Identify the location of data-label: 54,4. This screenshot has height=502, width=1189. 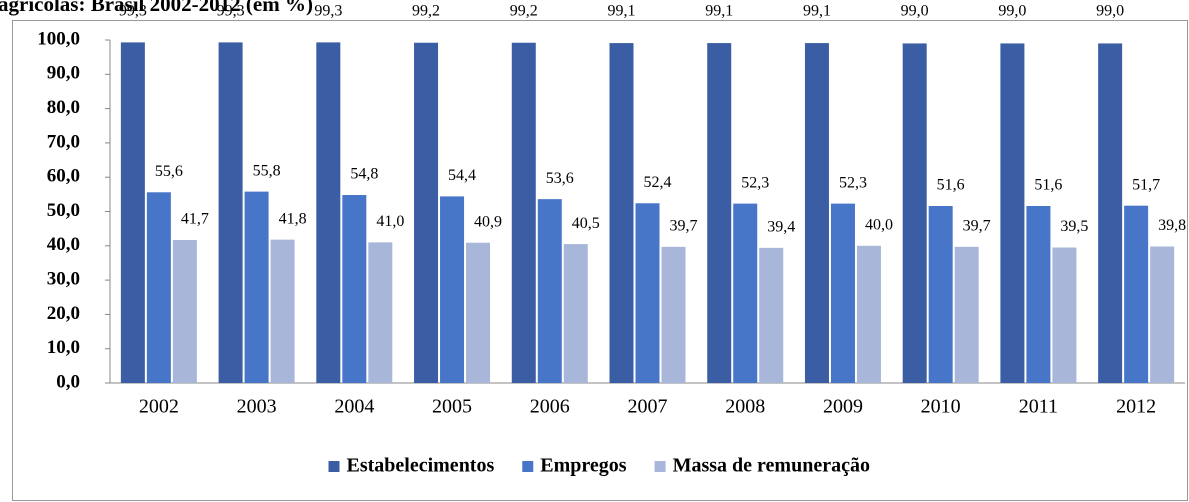
(462, 175).